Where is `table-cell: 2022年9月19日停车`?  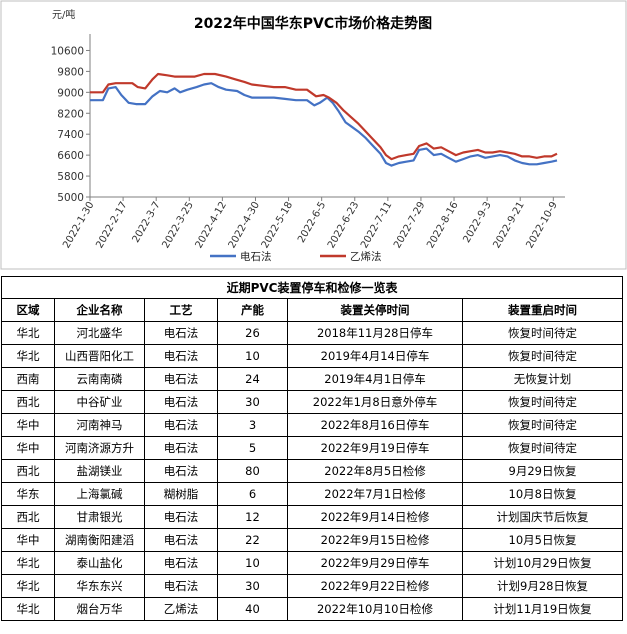 table-cell: 2022年9月19日停车 is located at coordinates (375, 448).